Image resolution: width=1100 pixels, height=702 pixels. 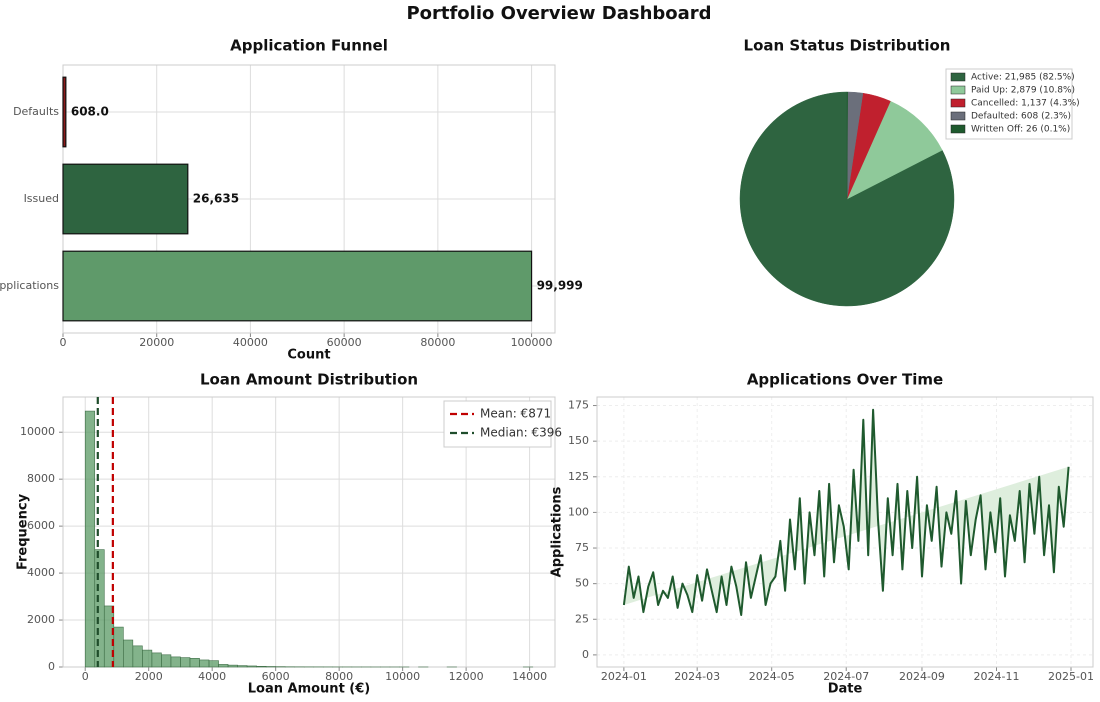 I want to click on x-tick-label: 10000, so click(x=402, y=676).